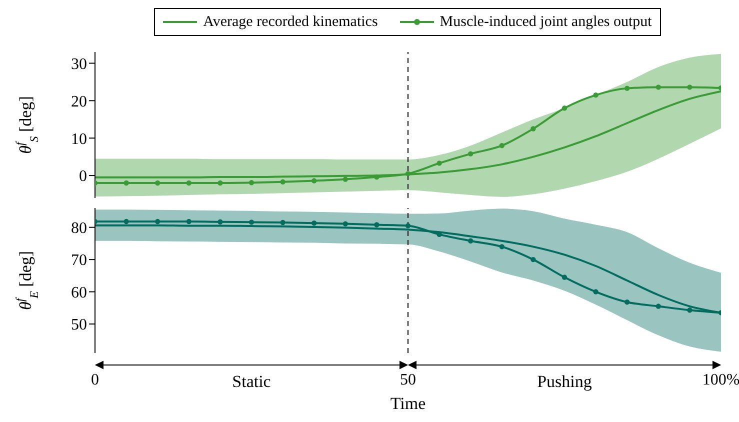 The height and width of the screenshot is (422, 739). Describe the element at coordinates (720, 379) in the screenshot. I see `x-tick-label: 100%` at that location.